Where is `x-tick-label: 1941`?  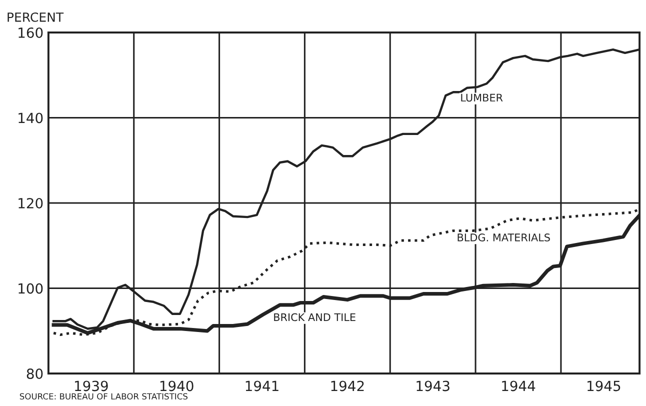
x-tick-label: 1941 is located at coordinates (262, 386).